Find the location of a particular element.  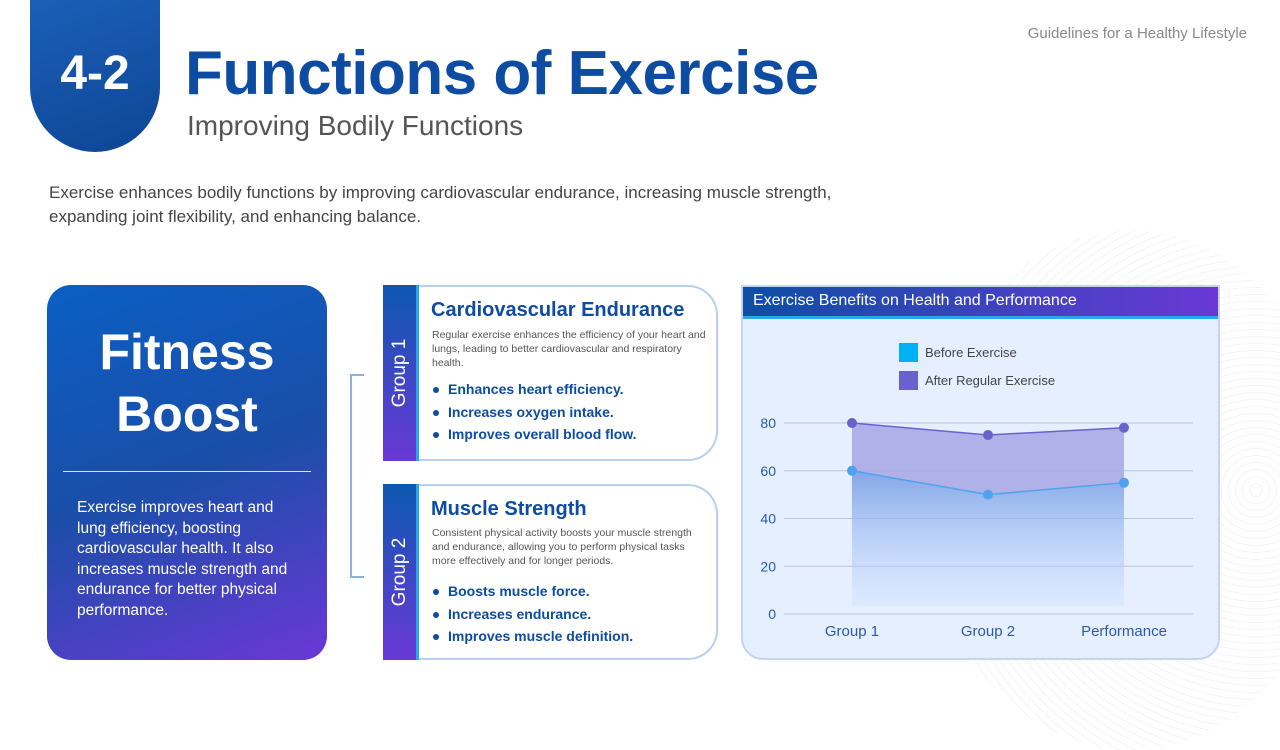

bullet-item: Improves overall blood flow. is located at coordinates (534, 437).